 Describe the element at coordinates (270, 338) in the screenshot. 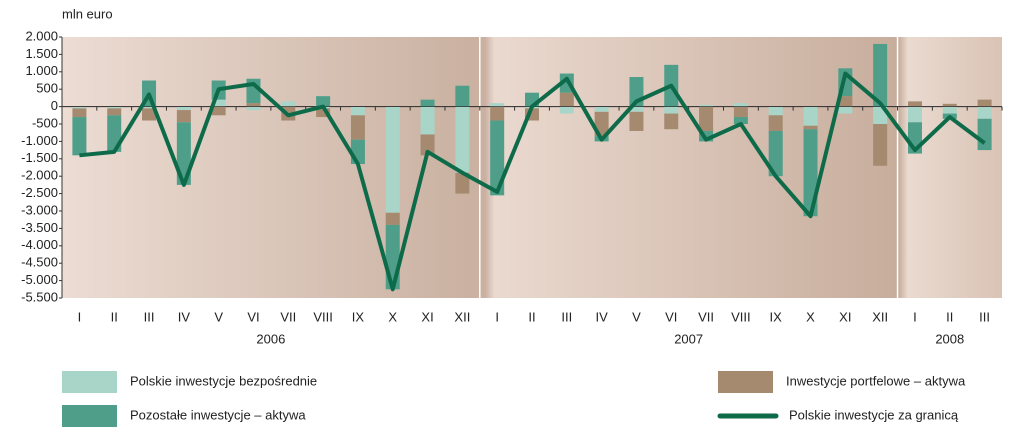

I see `year-label: 2006` at that location.